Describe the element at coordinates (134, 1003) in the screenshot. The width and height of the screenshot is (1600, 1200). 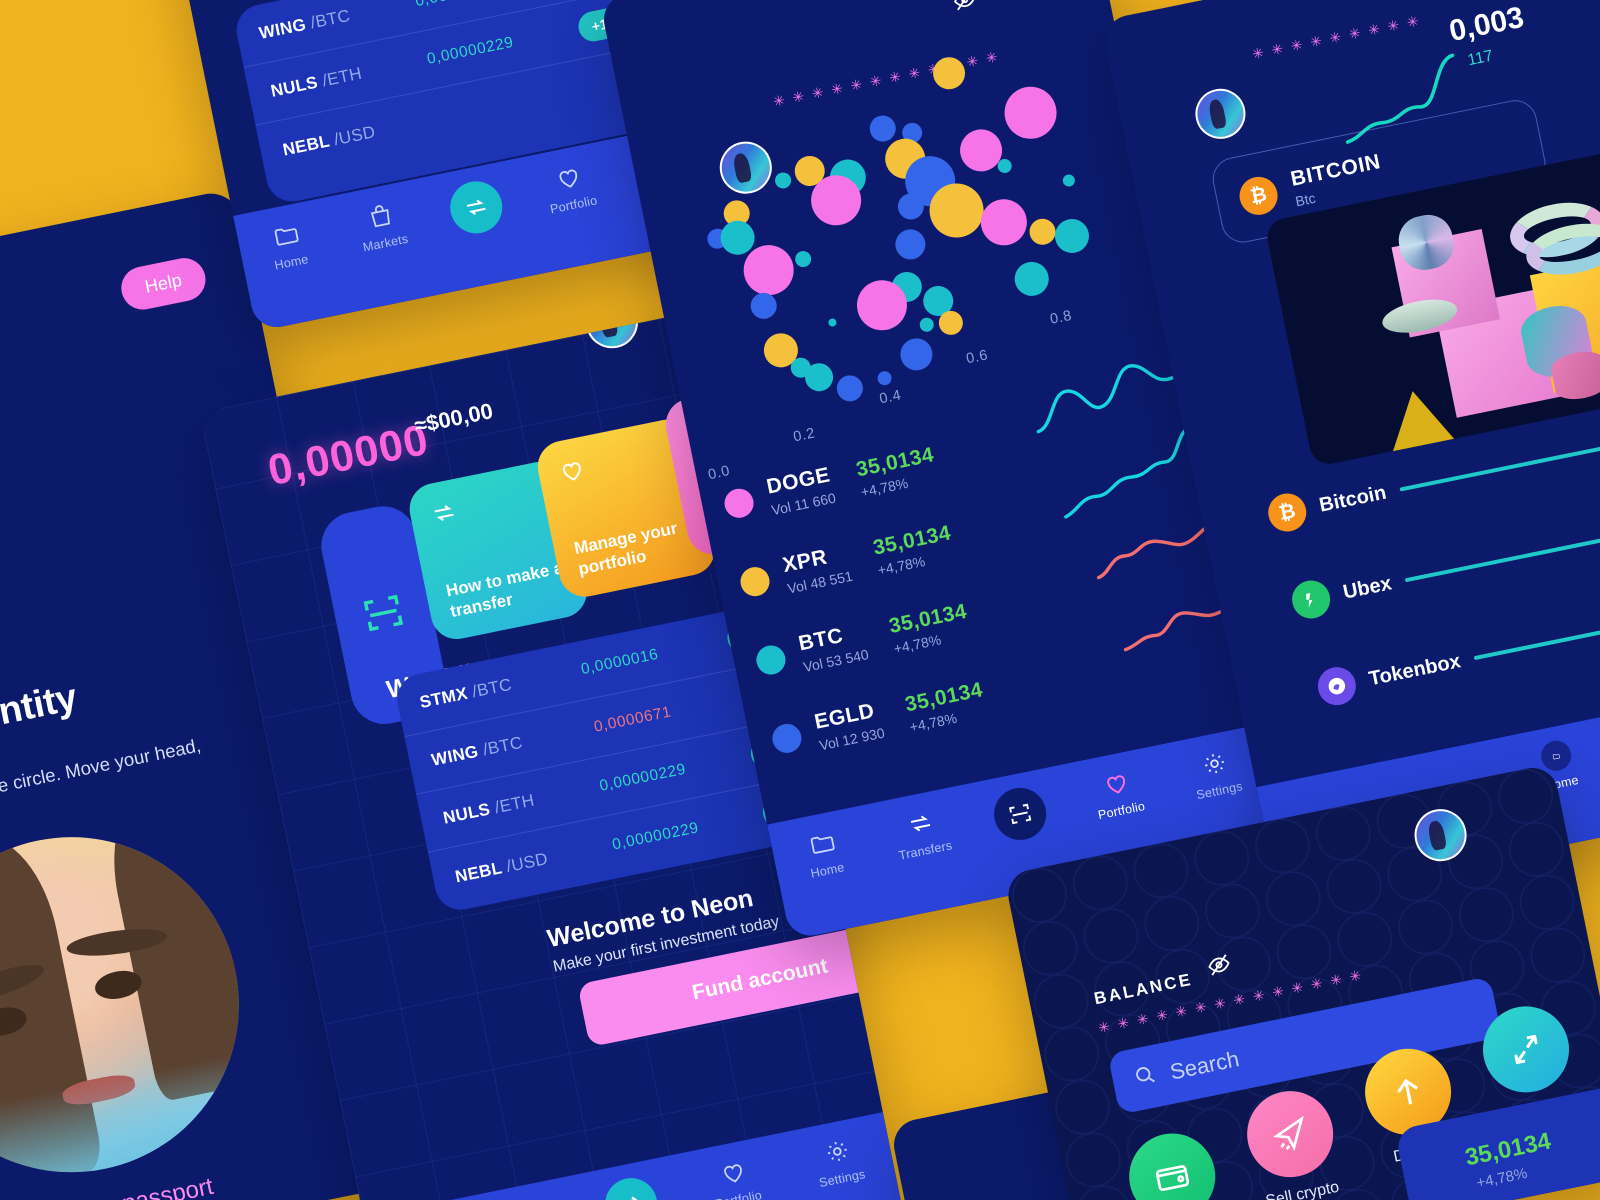
I see `selfie-photo` at that location.